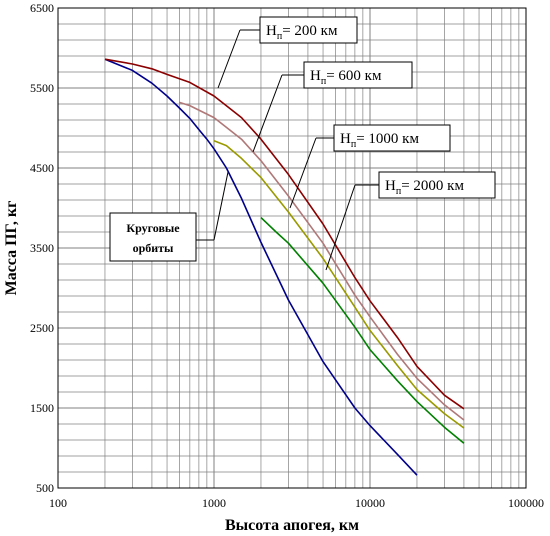 Image resolution: width=550 pixels, height=536 pixels. What do you see at coordinates (292, 525) in the screenshot?
I see `x-axis-title: Высота апогея, км` at bounding box center [292, 525].